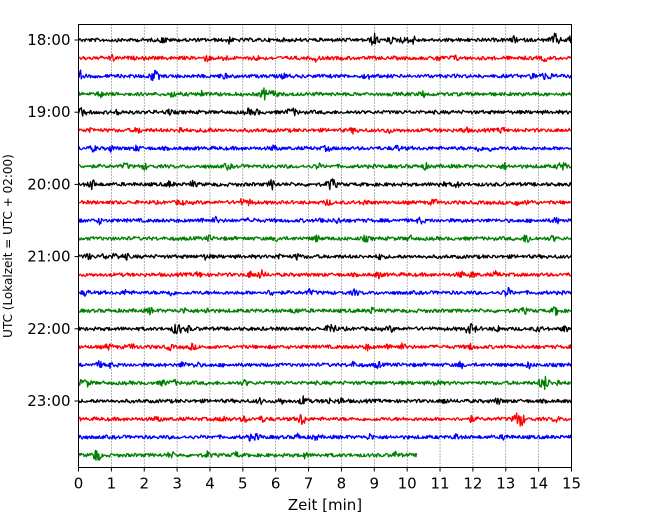 Image resolution: width=650 pixels, height=520 pixels. What do you see at coordinates (177, 484) in the screenshot?
I see `x-tick-label: 3` at bounding box center [177, 484].